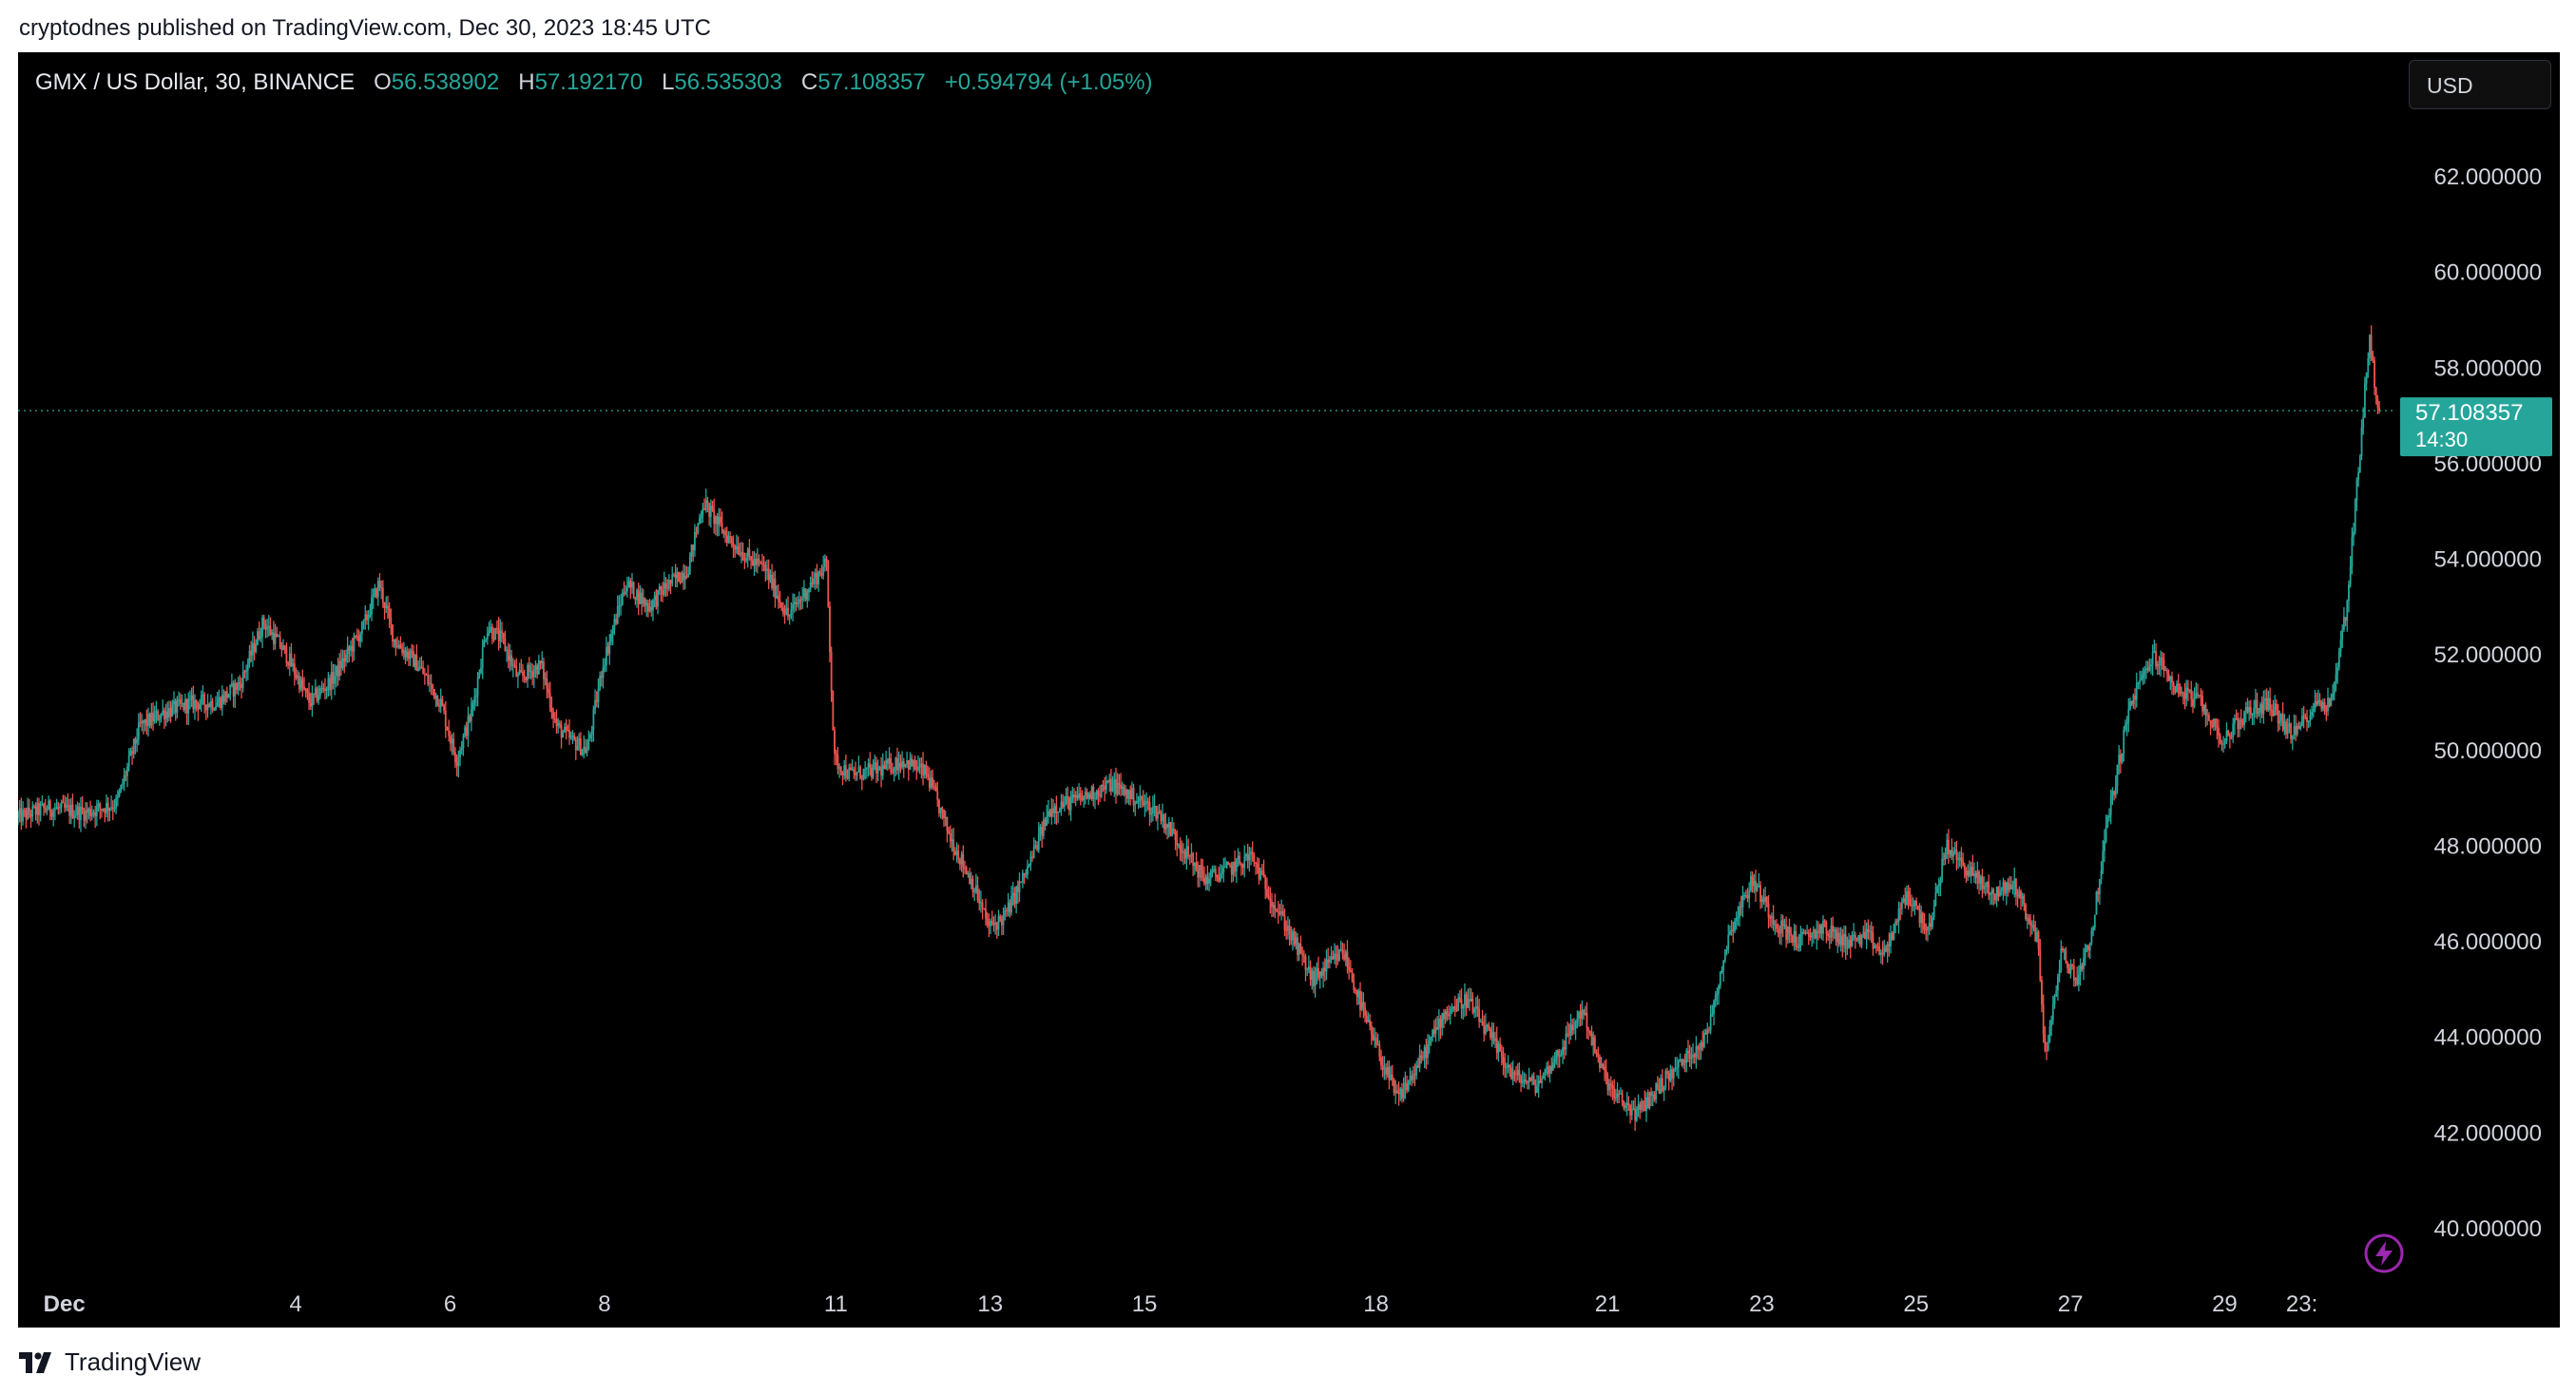  Describe the element at coordinates (2384, 1253) in the screenshot. I see `lightning-bolt-icon` at that location.